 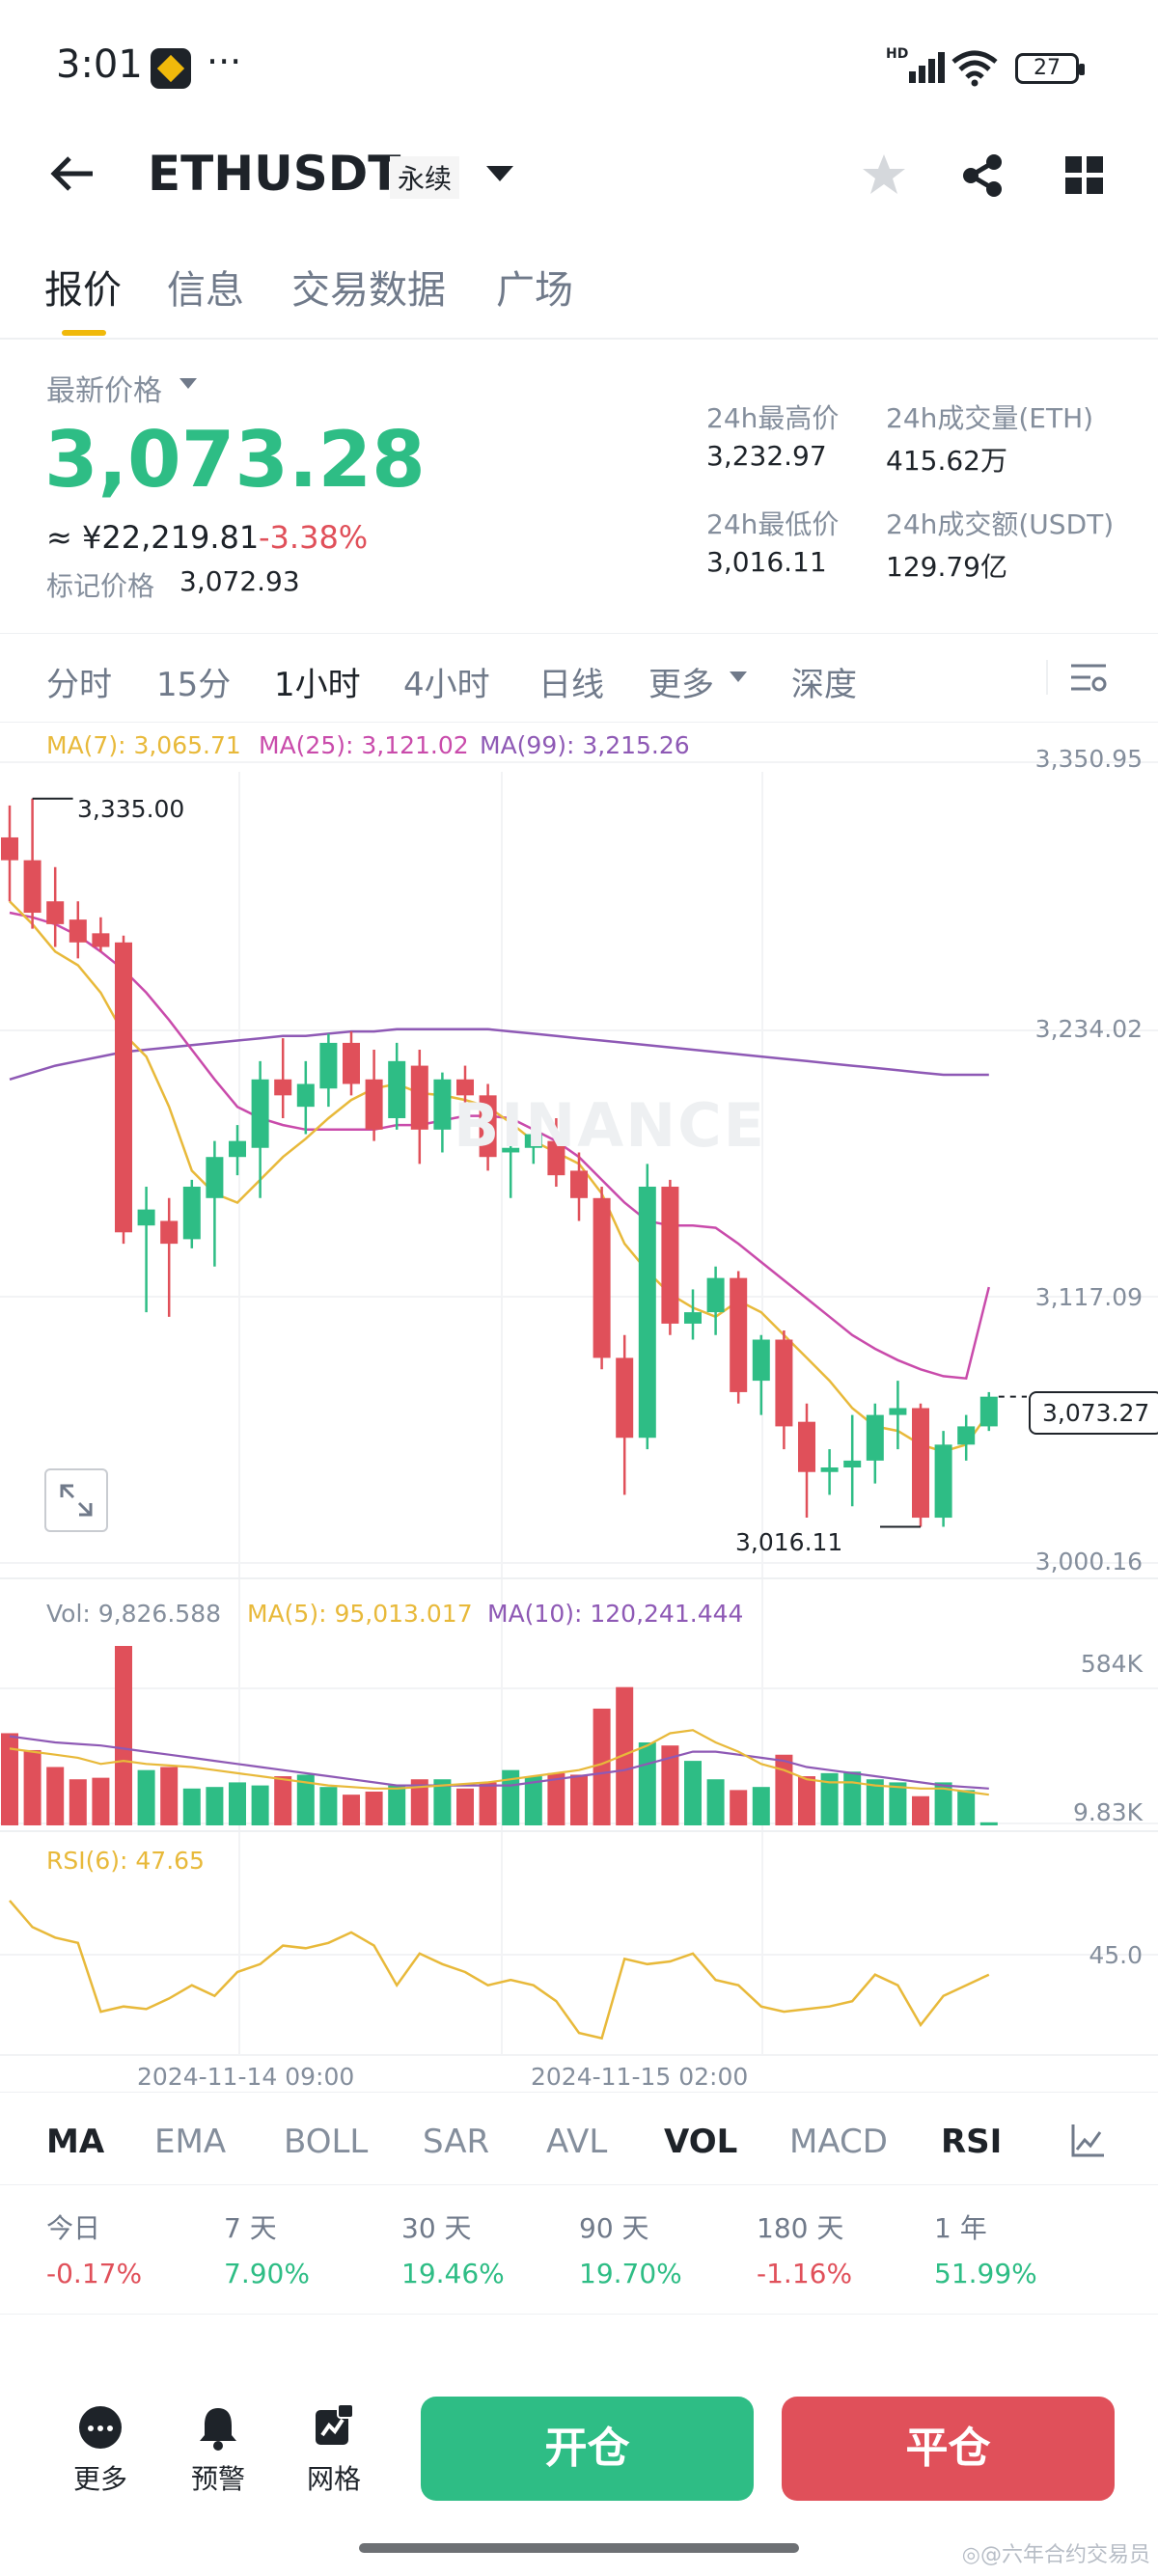 What do you see at coordinates (838, 2142) in the screenshot?
I see `indicator-macd: MACD` at bounding box center [838, 2142].